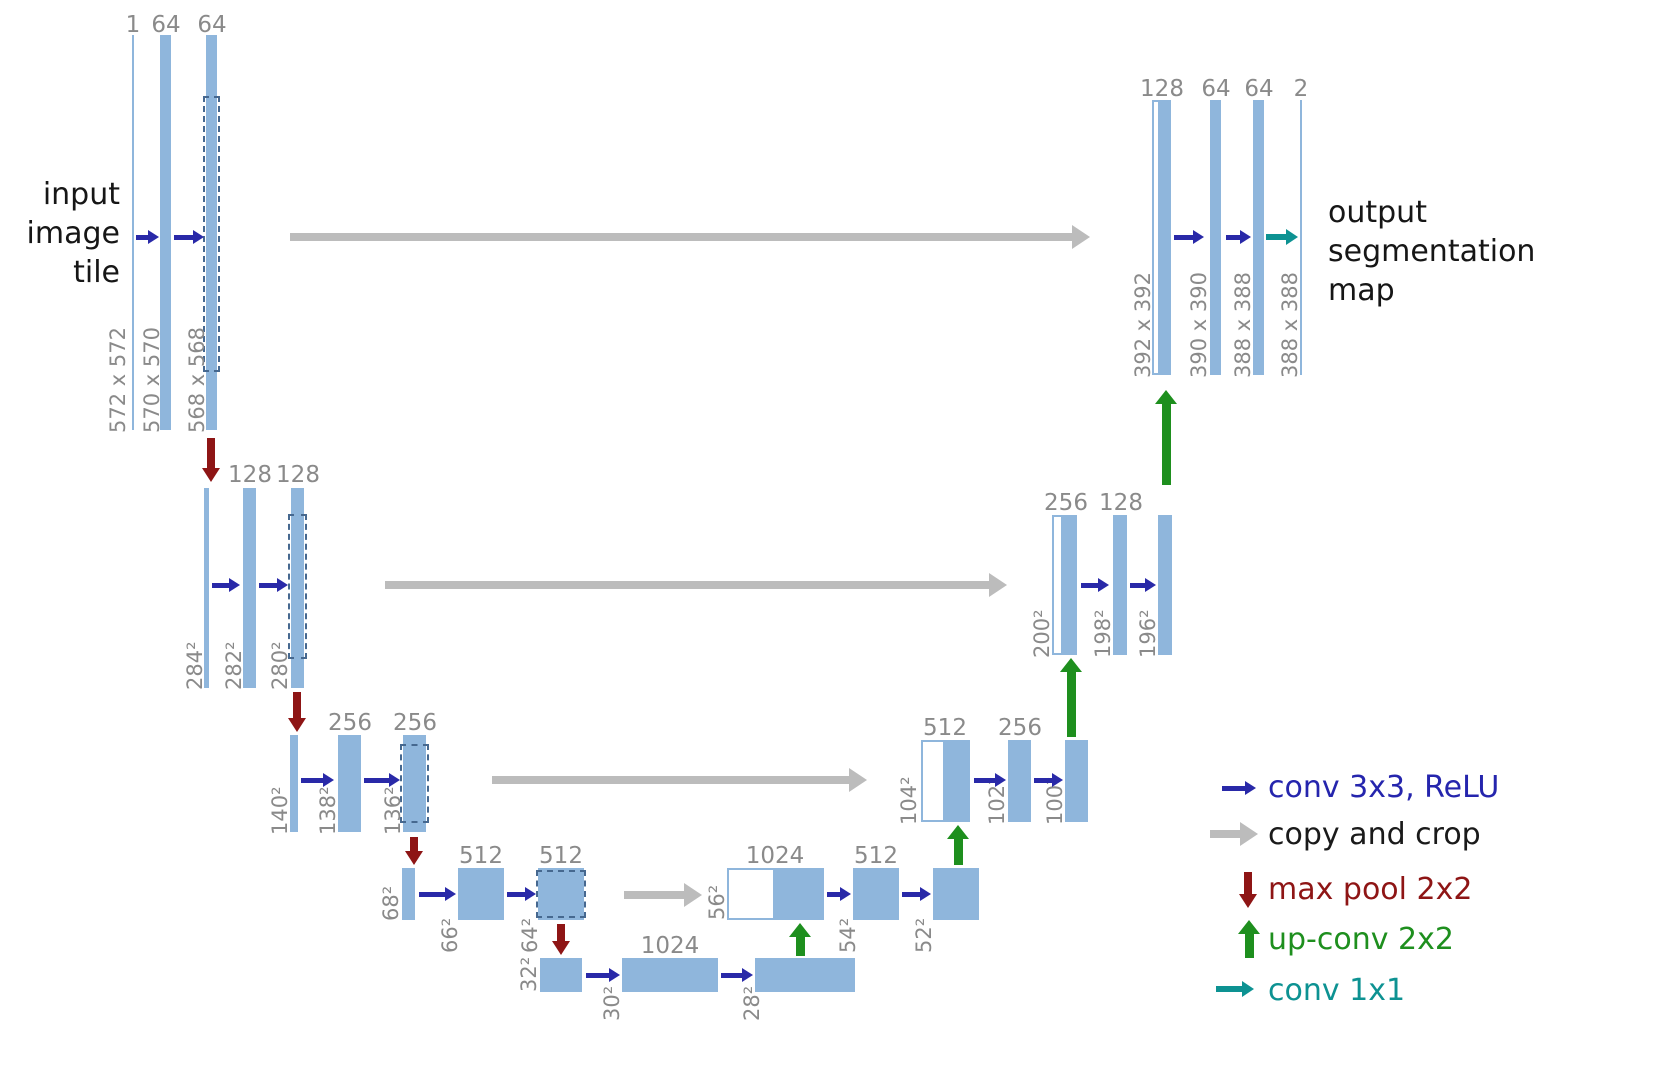 The image size is (1662, 1085). What do you see at coordinates (1243, 325) in the screenshot?
I see `size-label: 388 x 388` at bounding box center [1243, 325].